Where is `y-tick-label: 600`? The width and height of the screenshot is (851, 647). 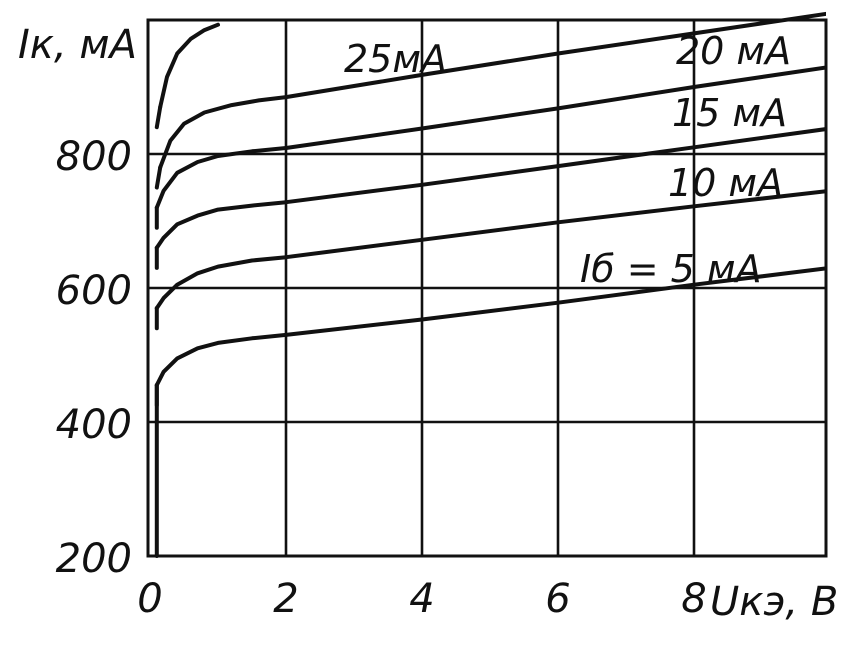
y-tick-label: 600 is located at coordinates (94, 291).